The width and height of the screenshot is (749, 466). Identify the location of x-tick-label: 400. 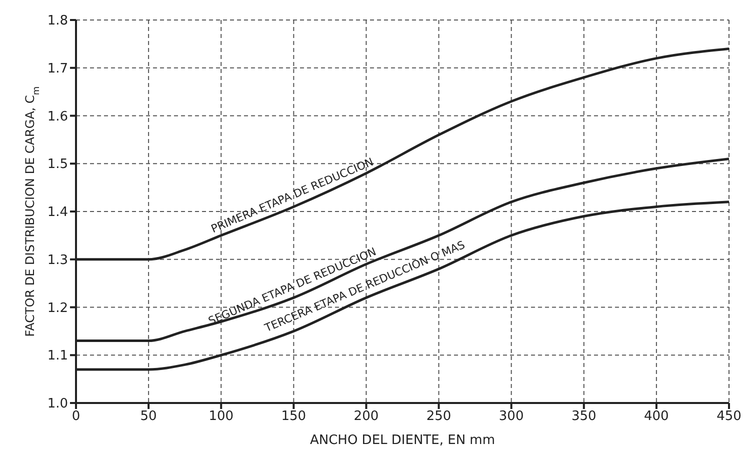
(656, 416).